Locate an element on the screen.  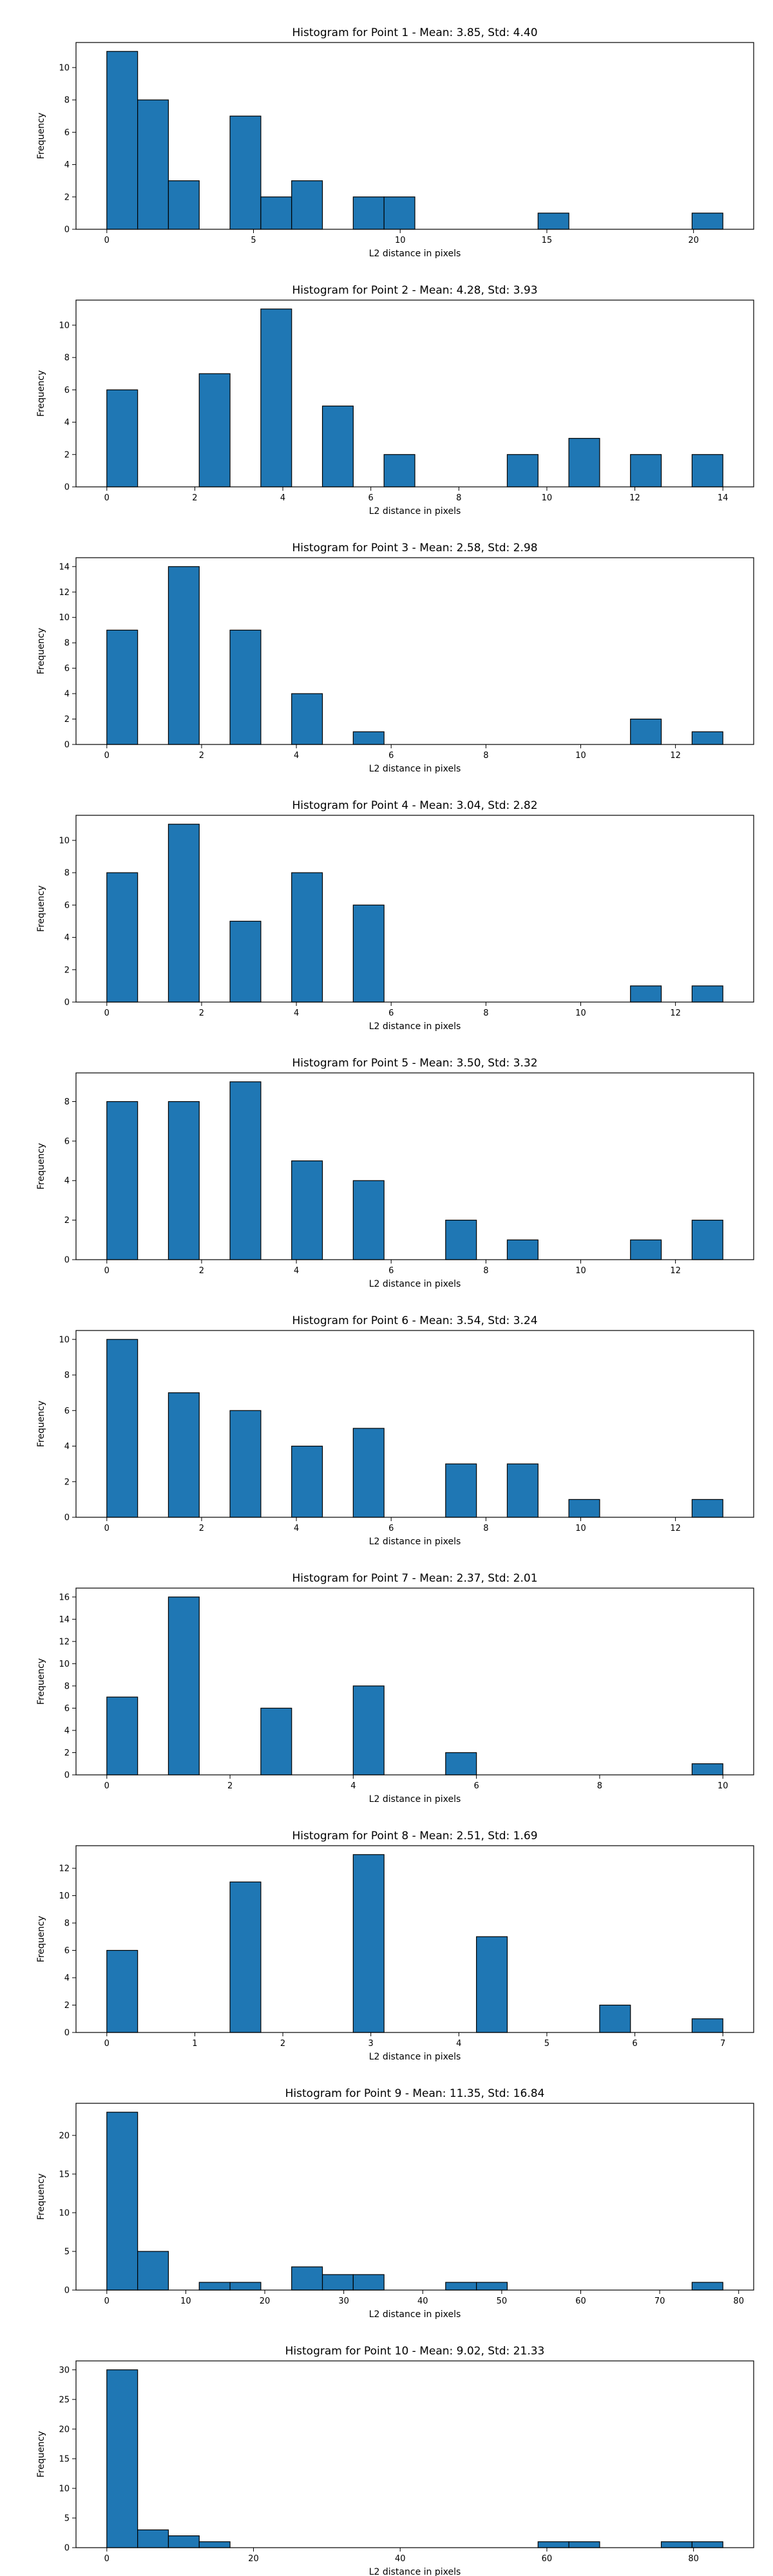
x-tick-label: 10 is located at coordinates (580, 1271).